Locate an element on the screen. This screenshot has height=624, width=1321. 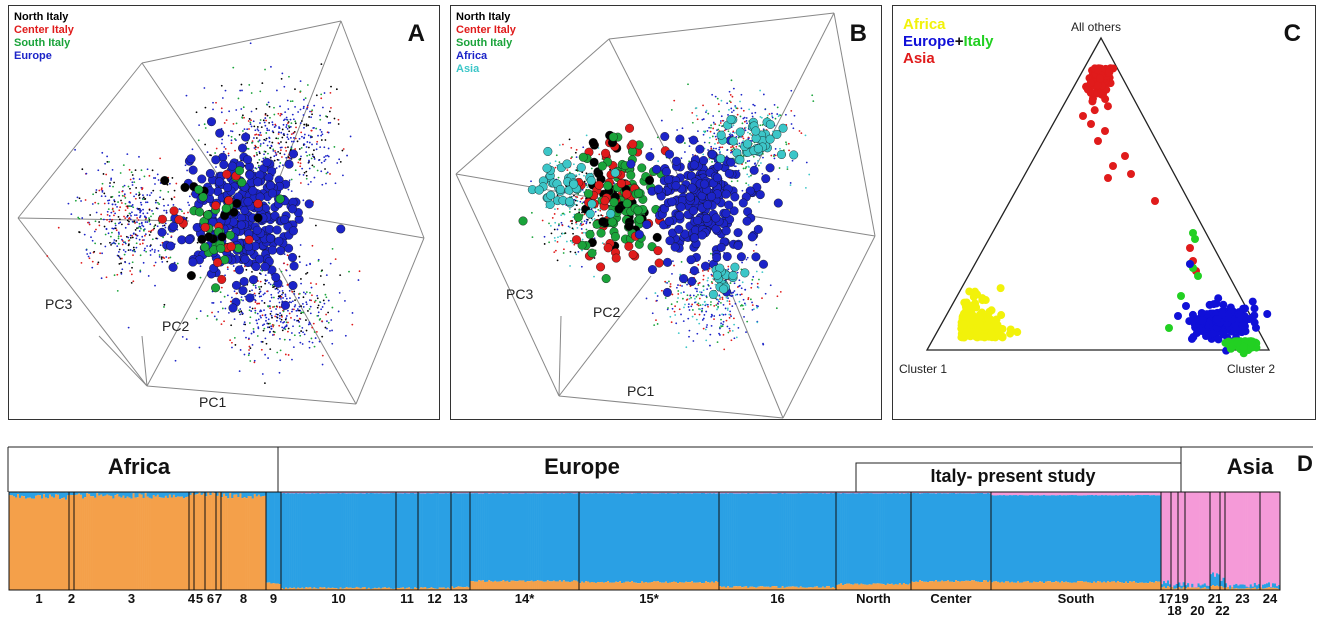
legend-entry: Asia is located at coordinates (948, 58).